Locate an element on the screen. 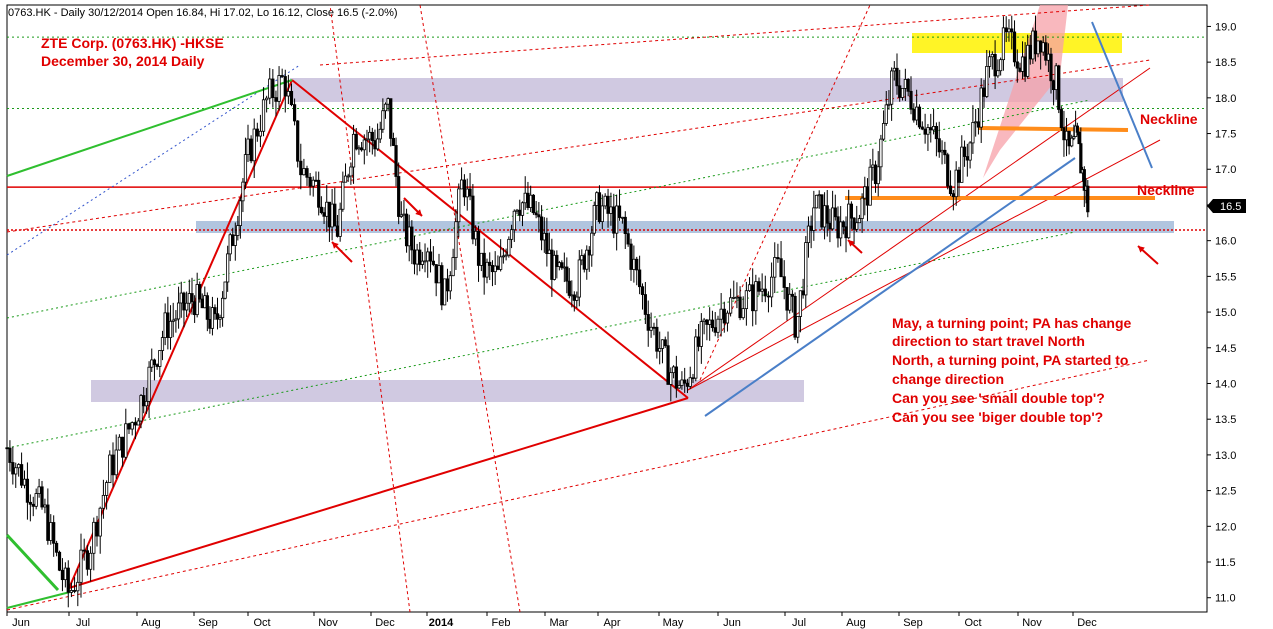 The height and width of the screenshot is (629, 1273). green-base-line is located at coordinates (38, 600).